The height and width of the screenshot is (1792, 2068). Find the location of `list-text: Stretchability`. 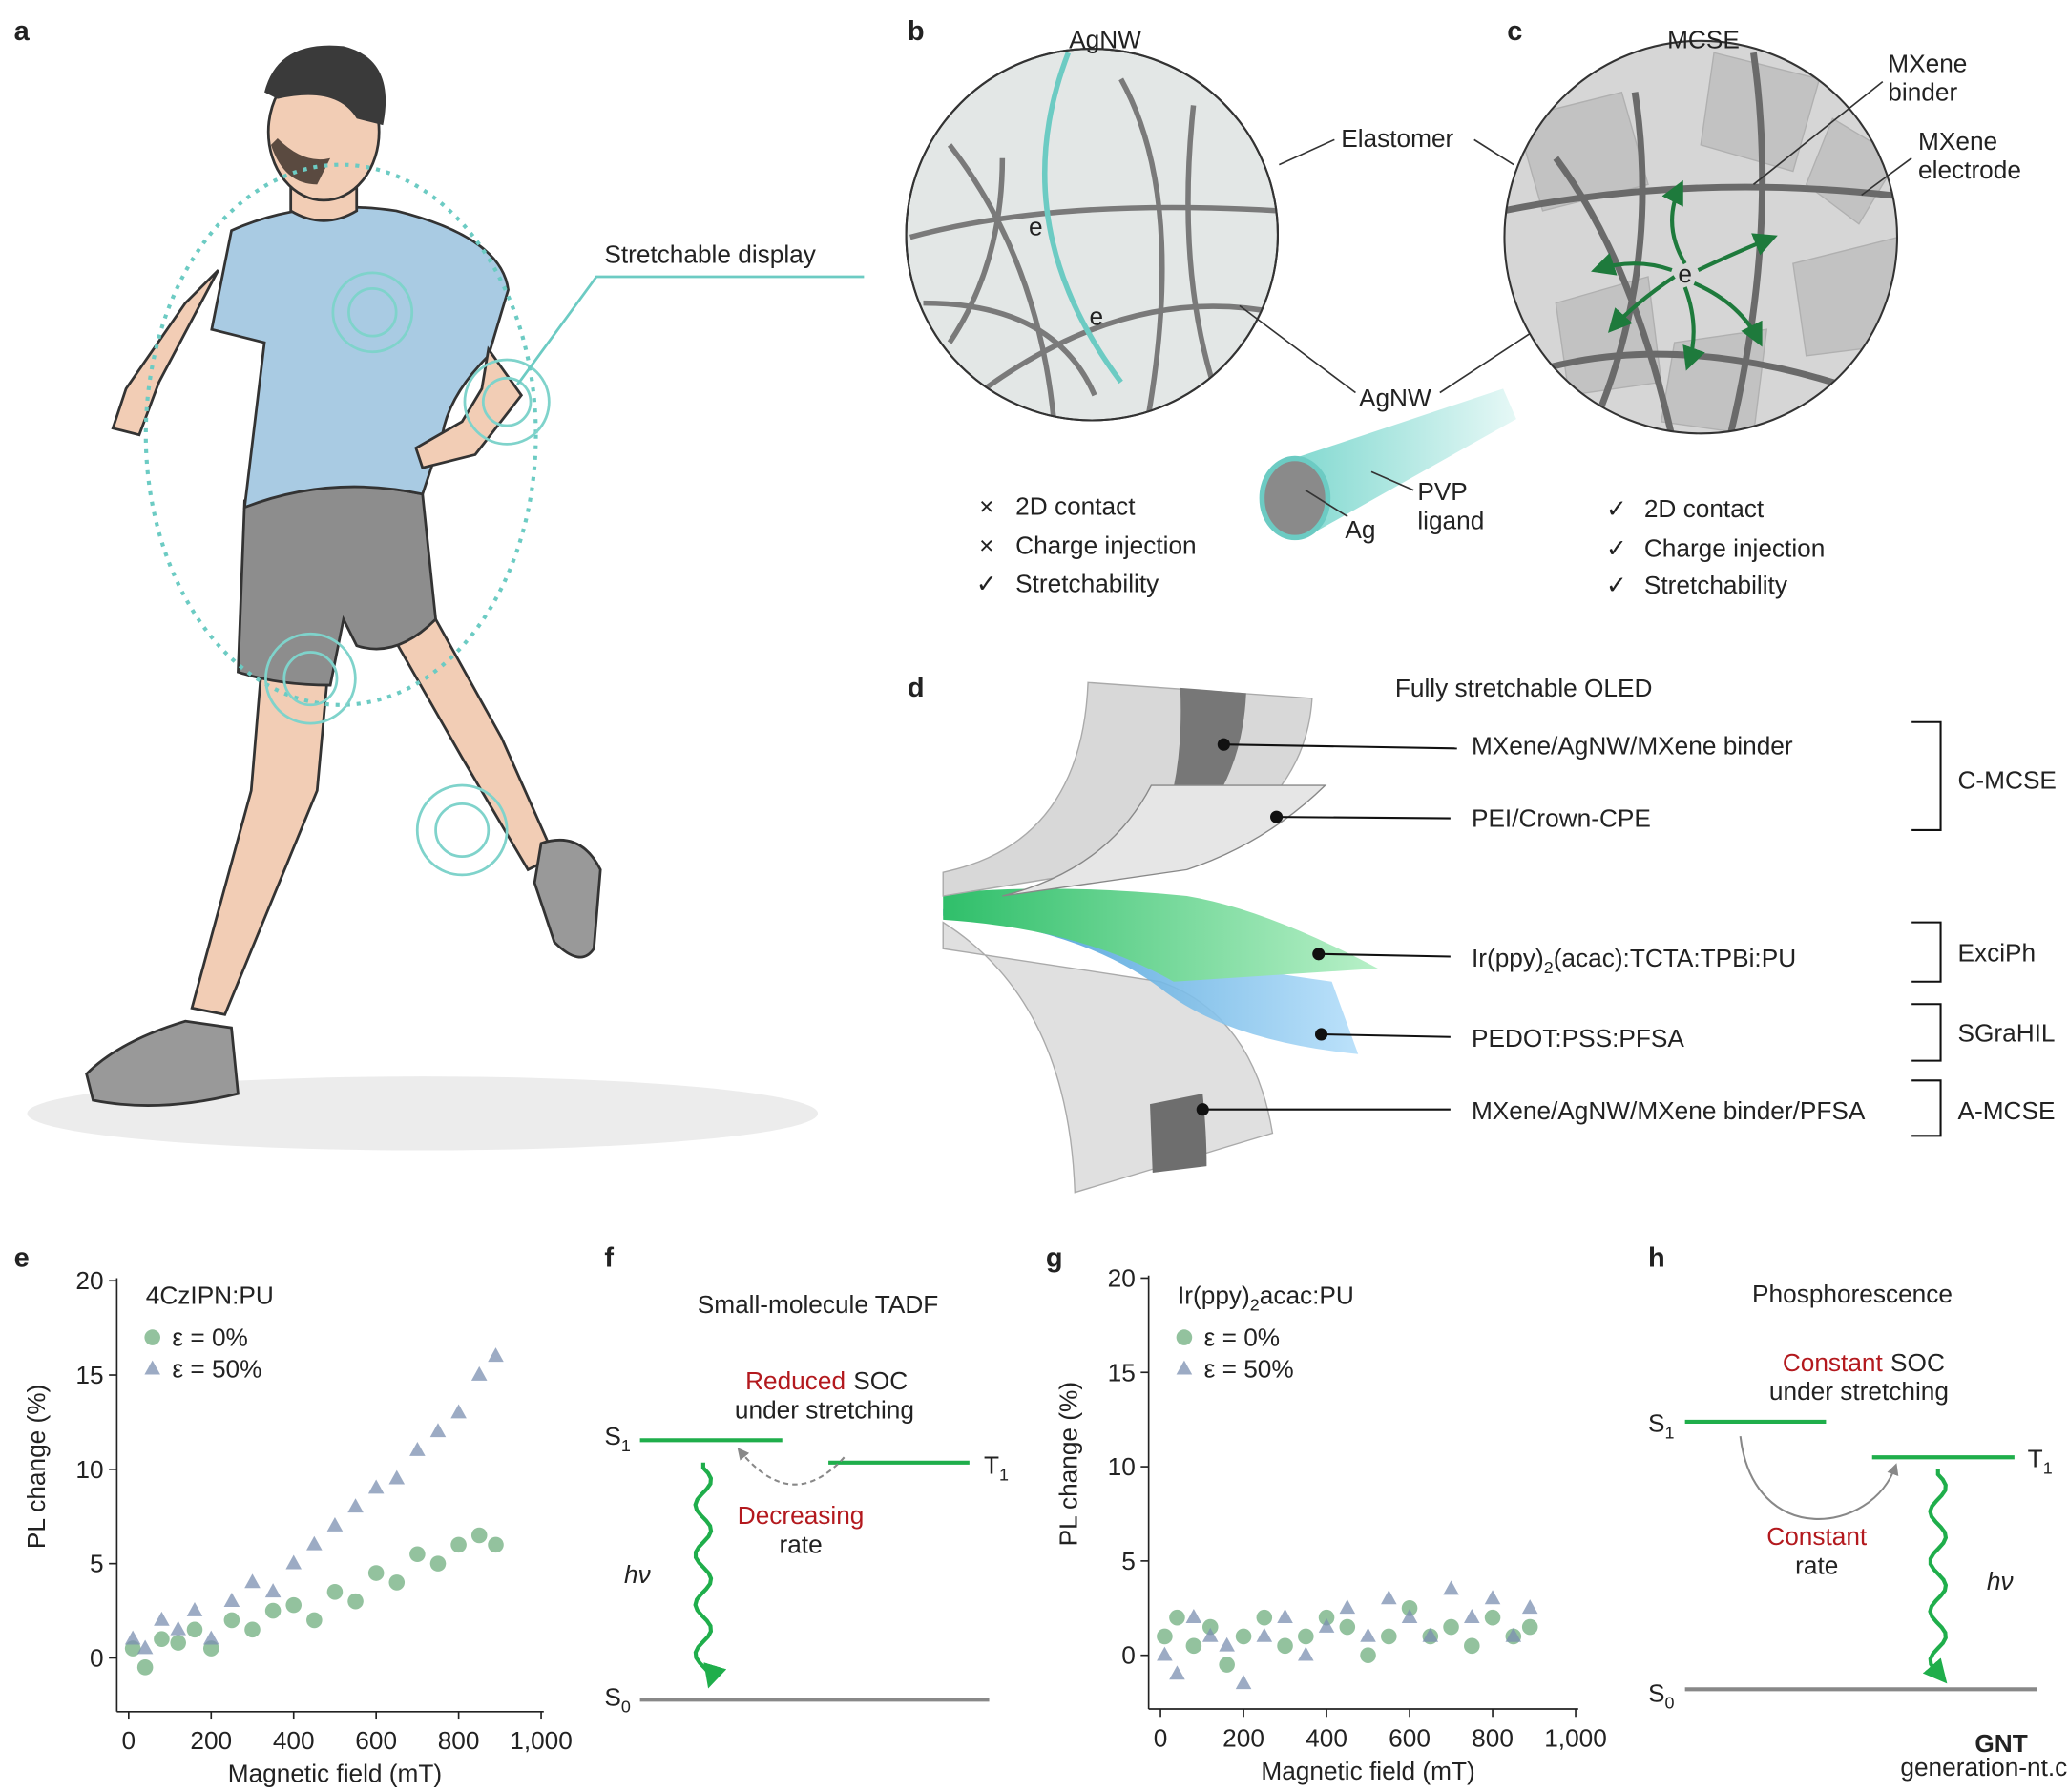

list-text: Stretchability is located at coordinates (1716, 585).